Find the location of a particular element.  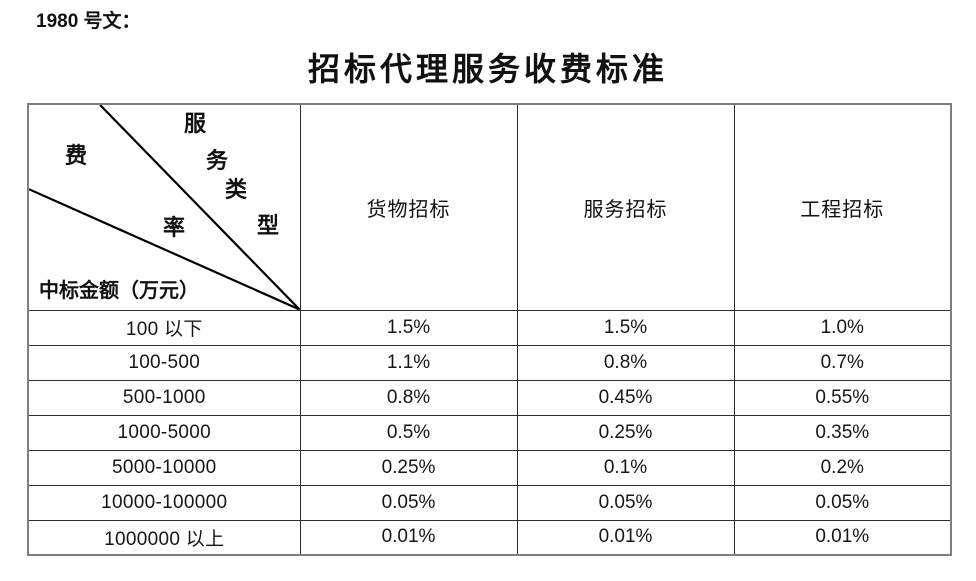

doc-number-label: 1980 号文： is located at coordinates (88, 21).